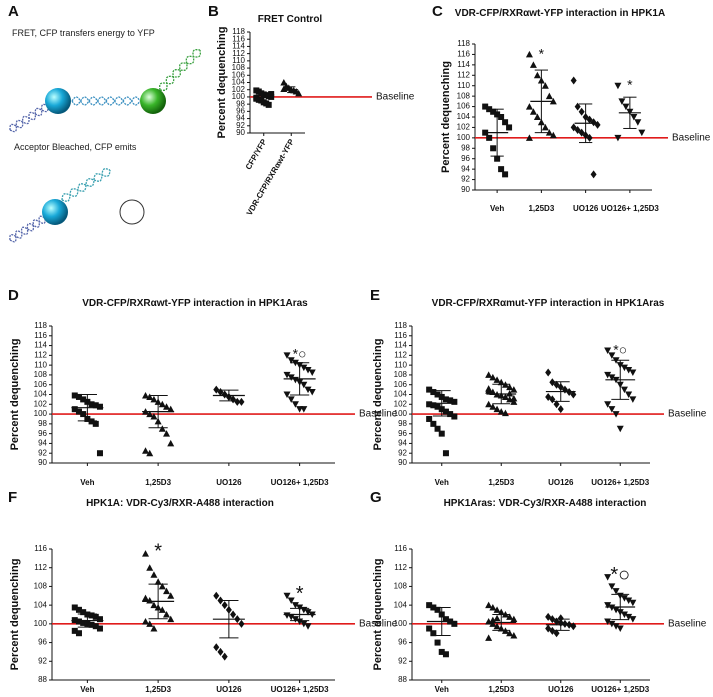  I want to click on y-tick-label: 98, so click(465, 147).